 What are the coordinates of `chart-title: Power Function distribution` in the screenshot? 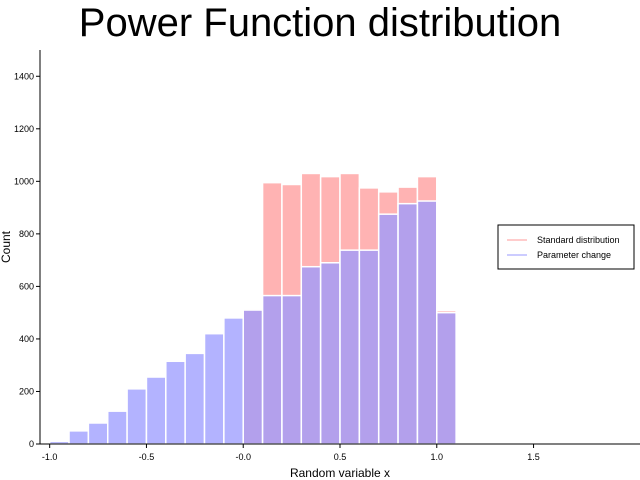 It's located at (320, 23).